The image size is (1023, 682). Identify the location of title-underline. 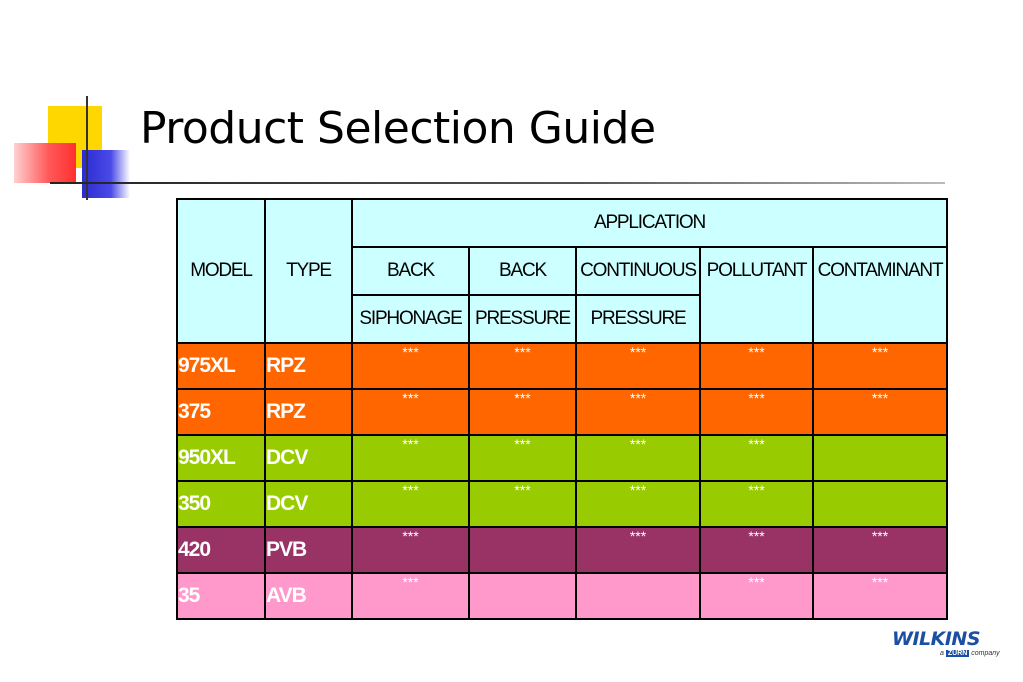
(497, 183).